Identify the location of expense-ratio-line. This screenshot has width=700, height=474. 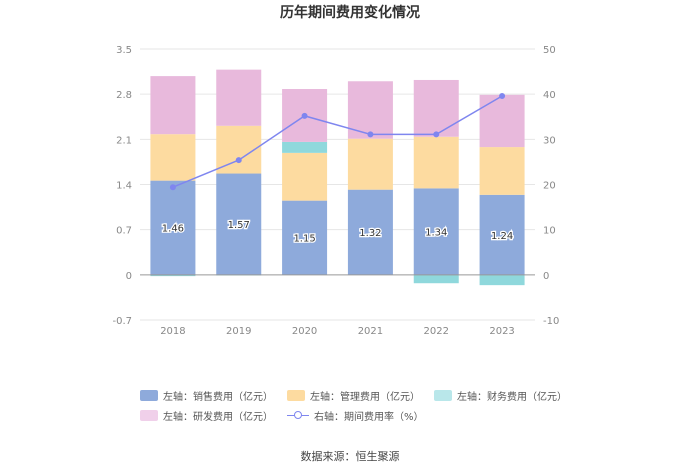
(337, 141).